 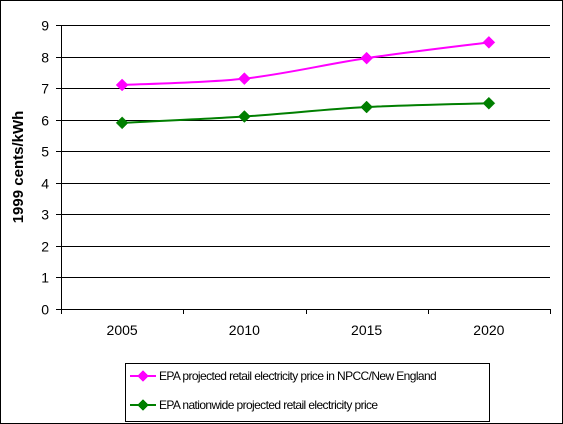 What do you see at coordinates (488, 330) in the screenshot?
I see `x-tick-label: 2020` at bounding box center [488, 330].